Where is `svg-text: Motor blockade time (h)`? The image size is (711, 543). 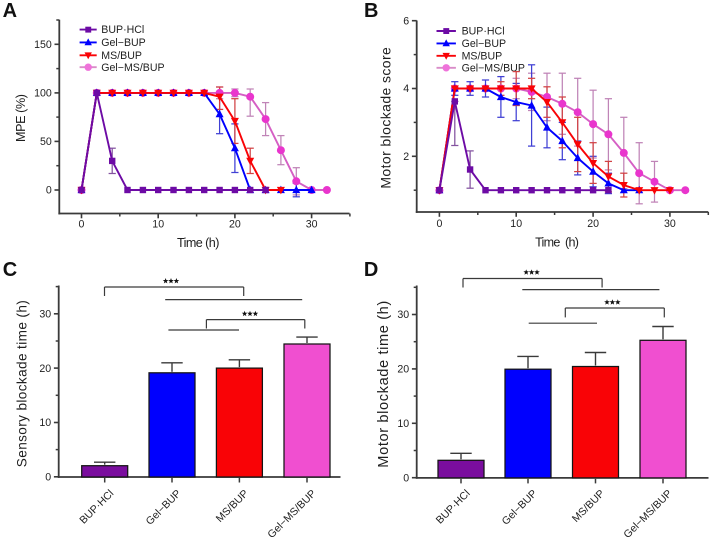 svg-text: Motor blockade time (h) is located at coordinates (384, 384).